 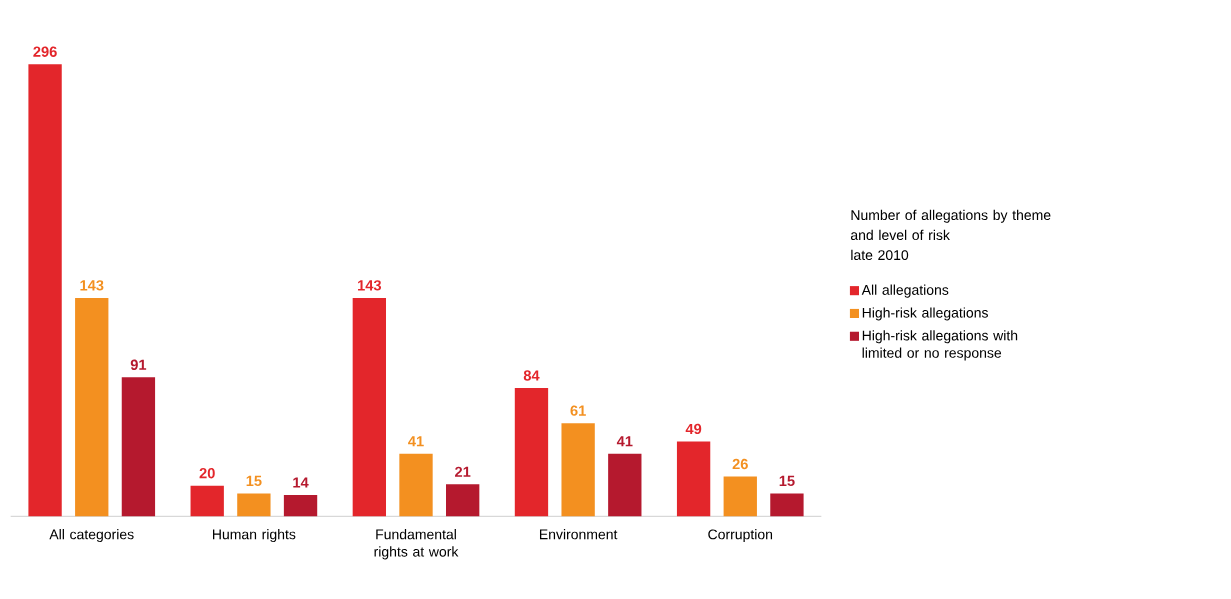 I want to click on legend-label: High-risk allegations, so click(x=925, y=314).